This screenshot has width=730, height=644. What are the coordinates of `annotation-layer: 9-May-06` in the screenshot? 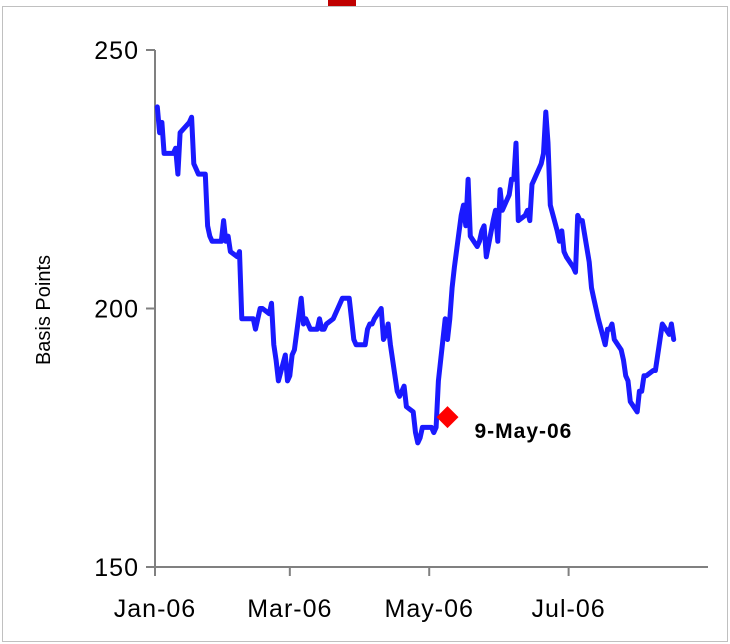 It's located at (504, 424).